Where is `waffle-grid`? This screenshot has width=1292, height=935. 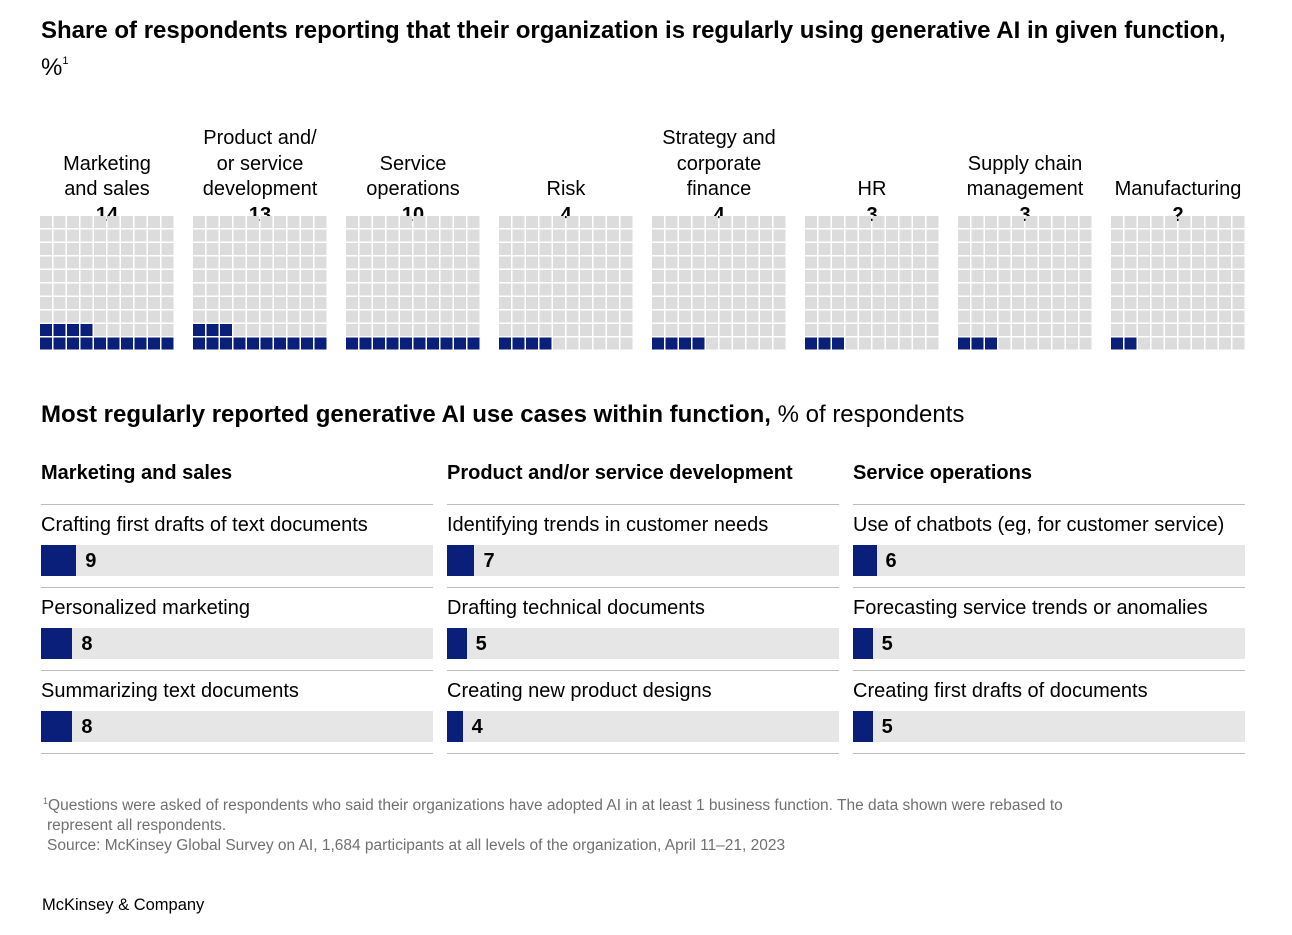
waffle-grid is located at coordinates (1178, 283).